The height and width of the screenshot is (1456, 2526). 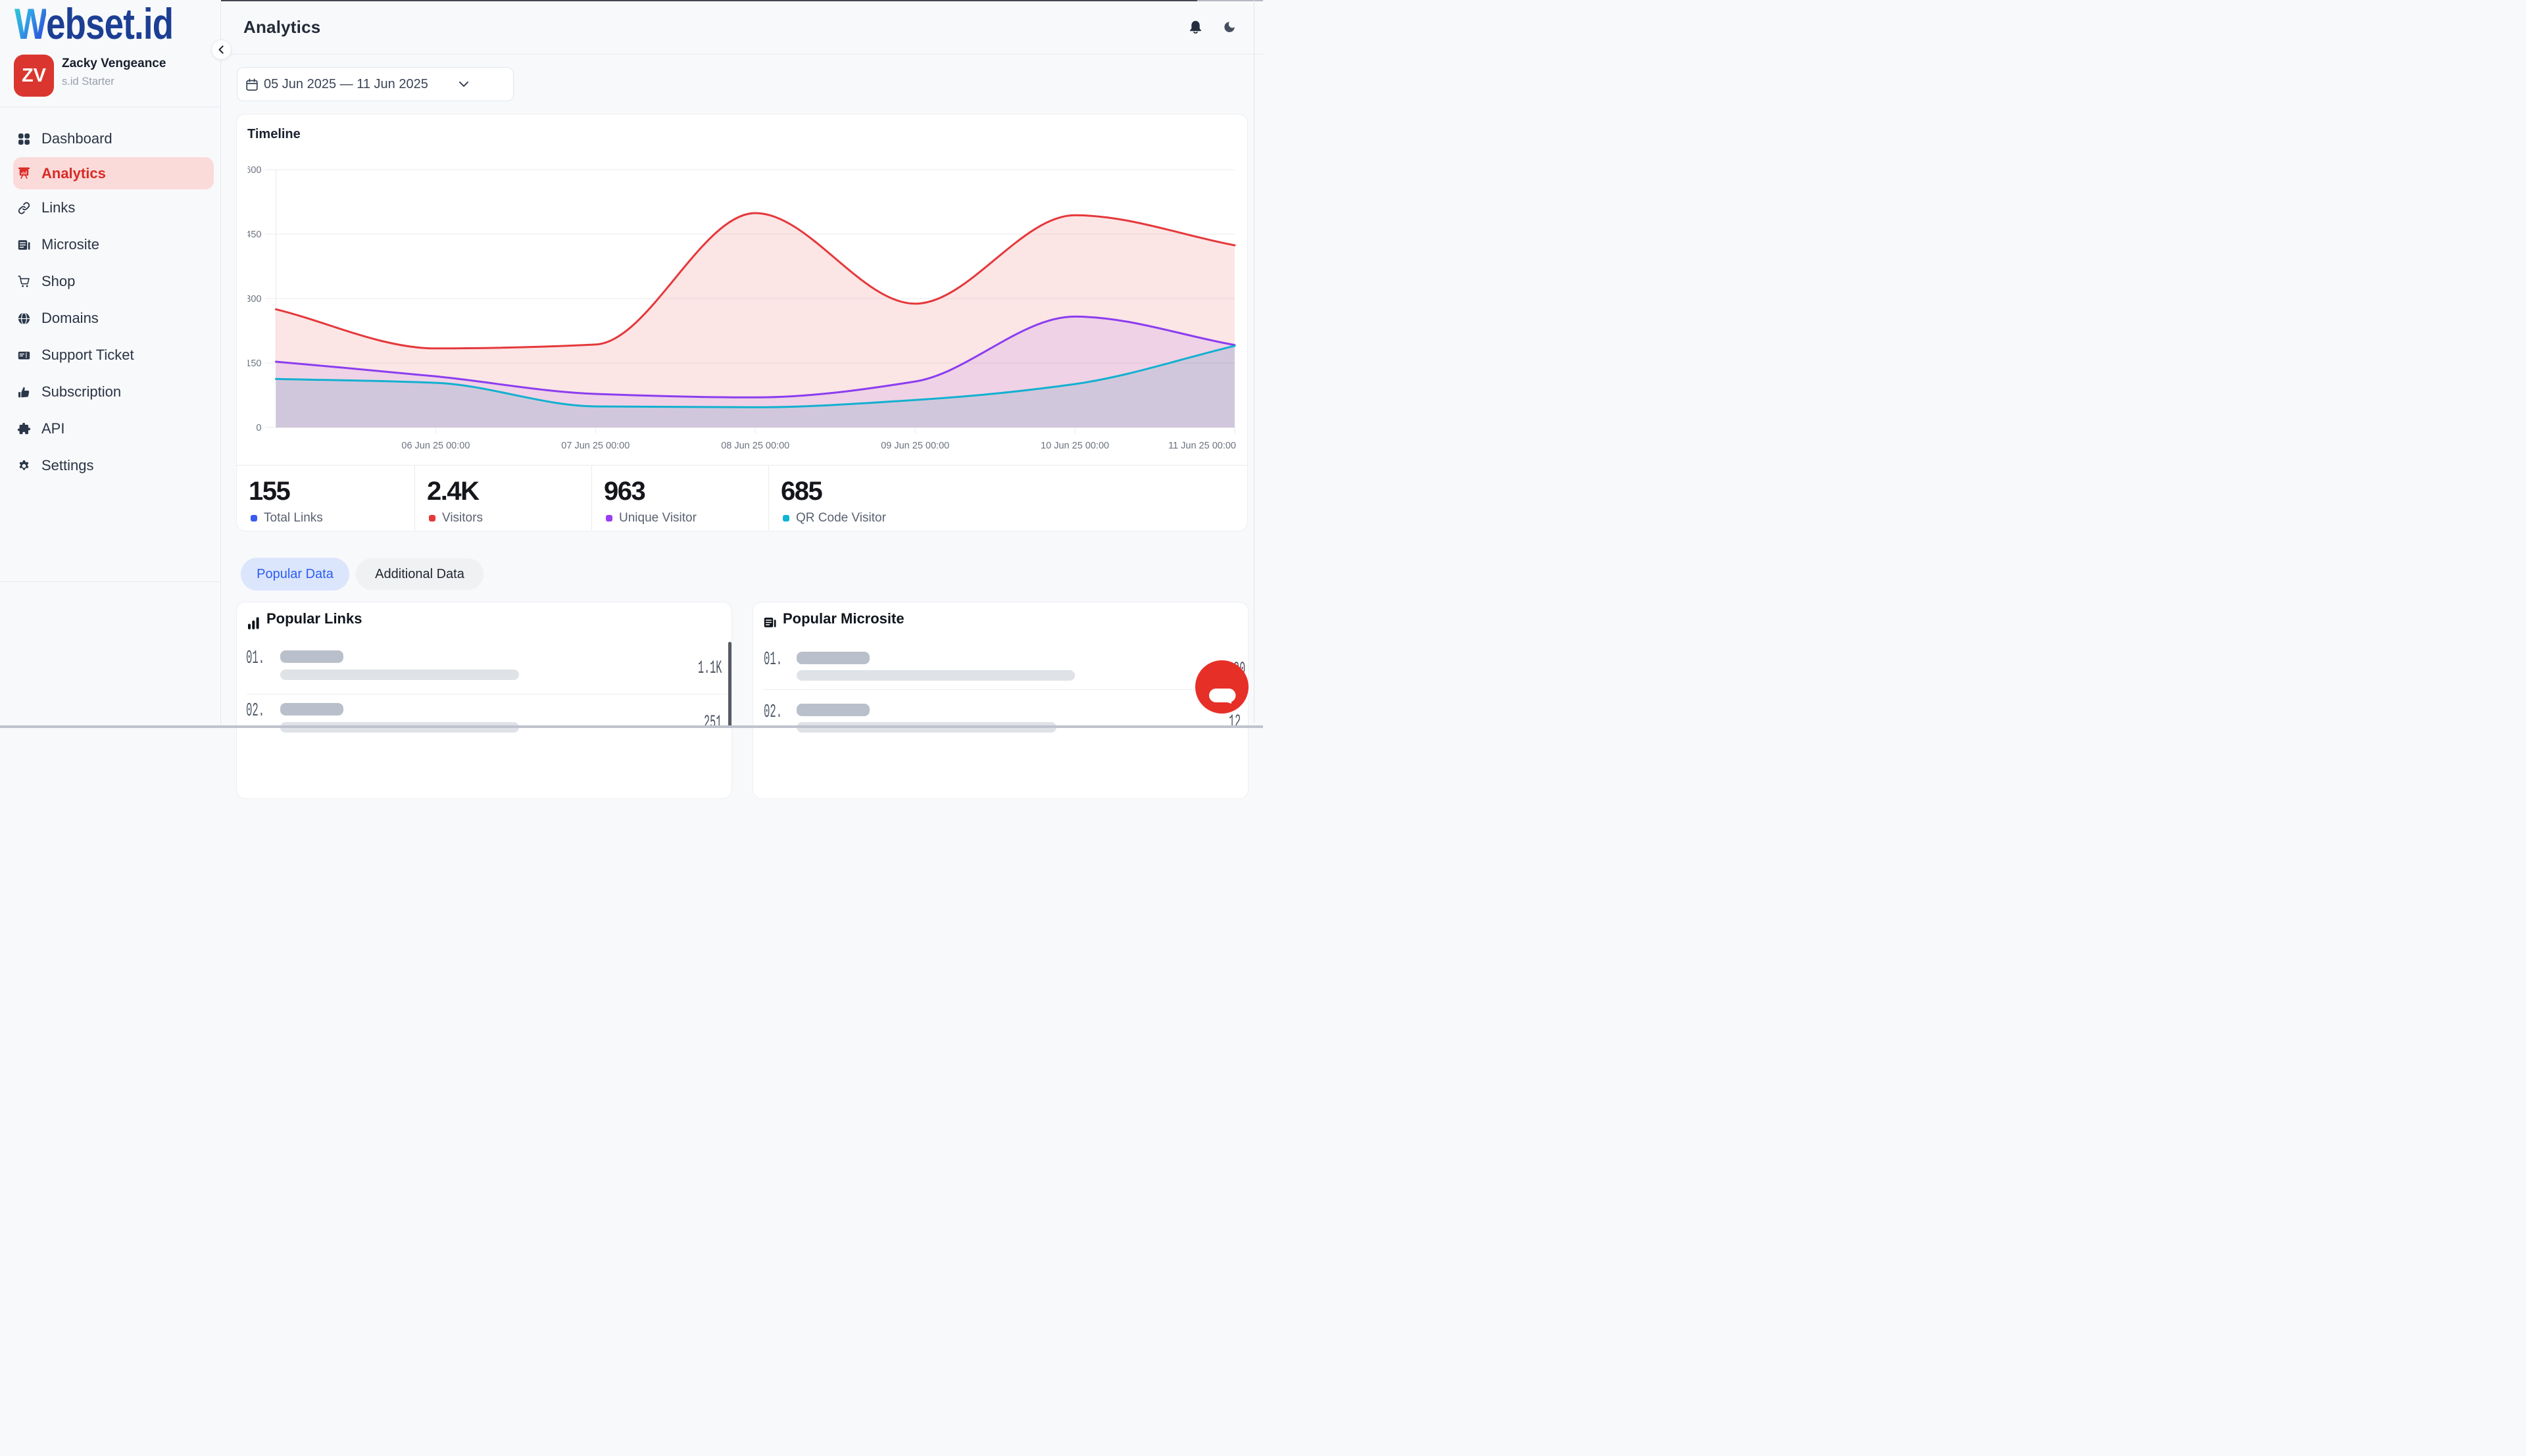 What do you see at coordinates (1202, 446) in the screenshot?
I see `svg-text: 11 Jun 25 00:00` at bounding box center [1202, 446].